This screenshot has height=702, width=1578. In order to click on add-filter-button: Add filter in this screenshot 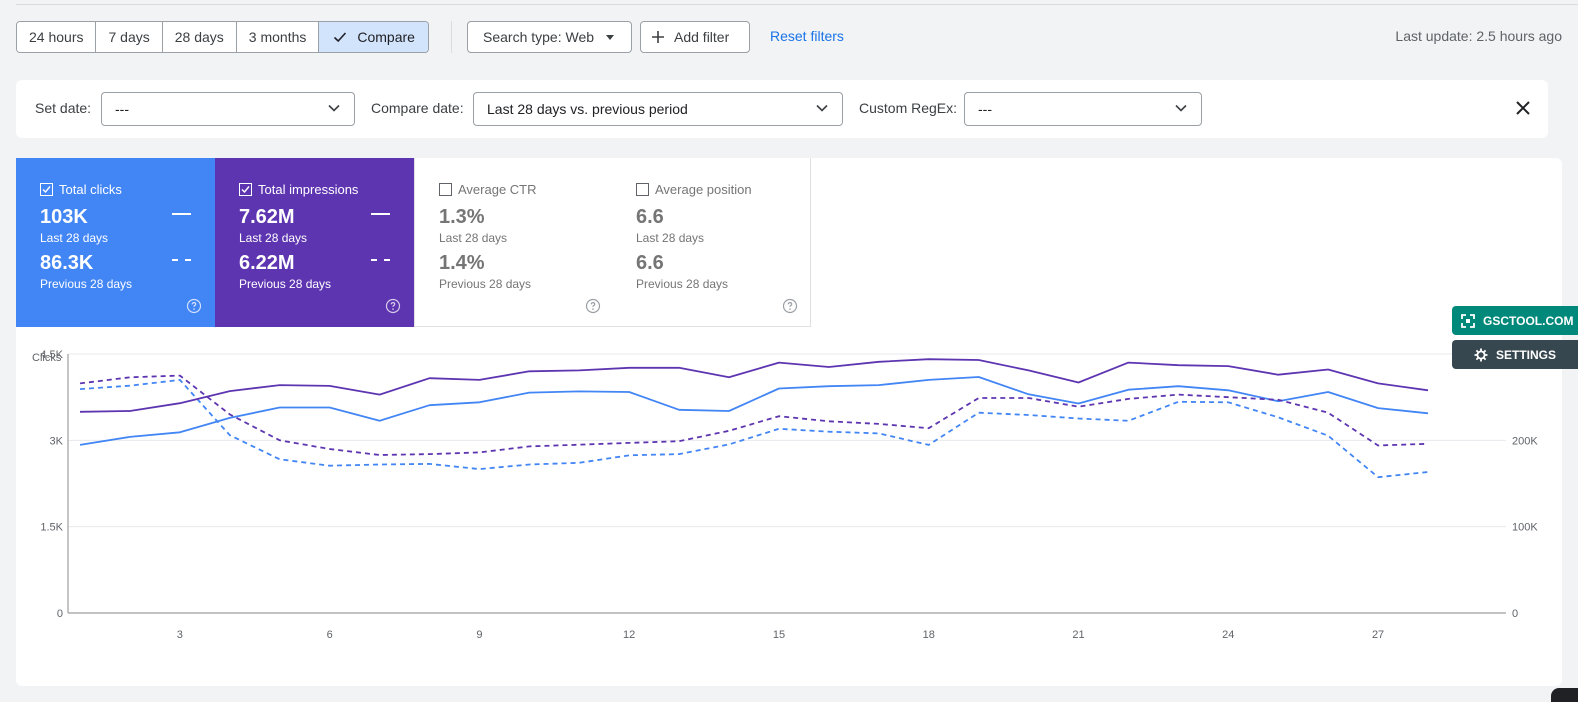, I will do `click(695, 37)`.